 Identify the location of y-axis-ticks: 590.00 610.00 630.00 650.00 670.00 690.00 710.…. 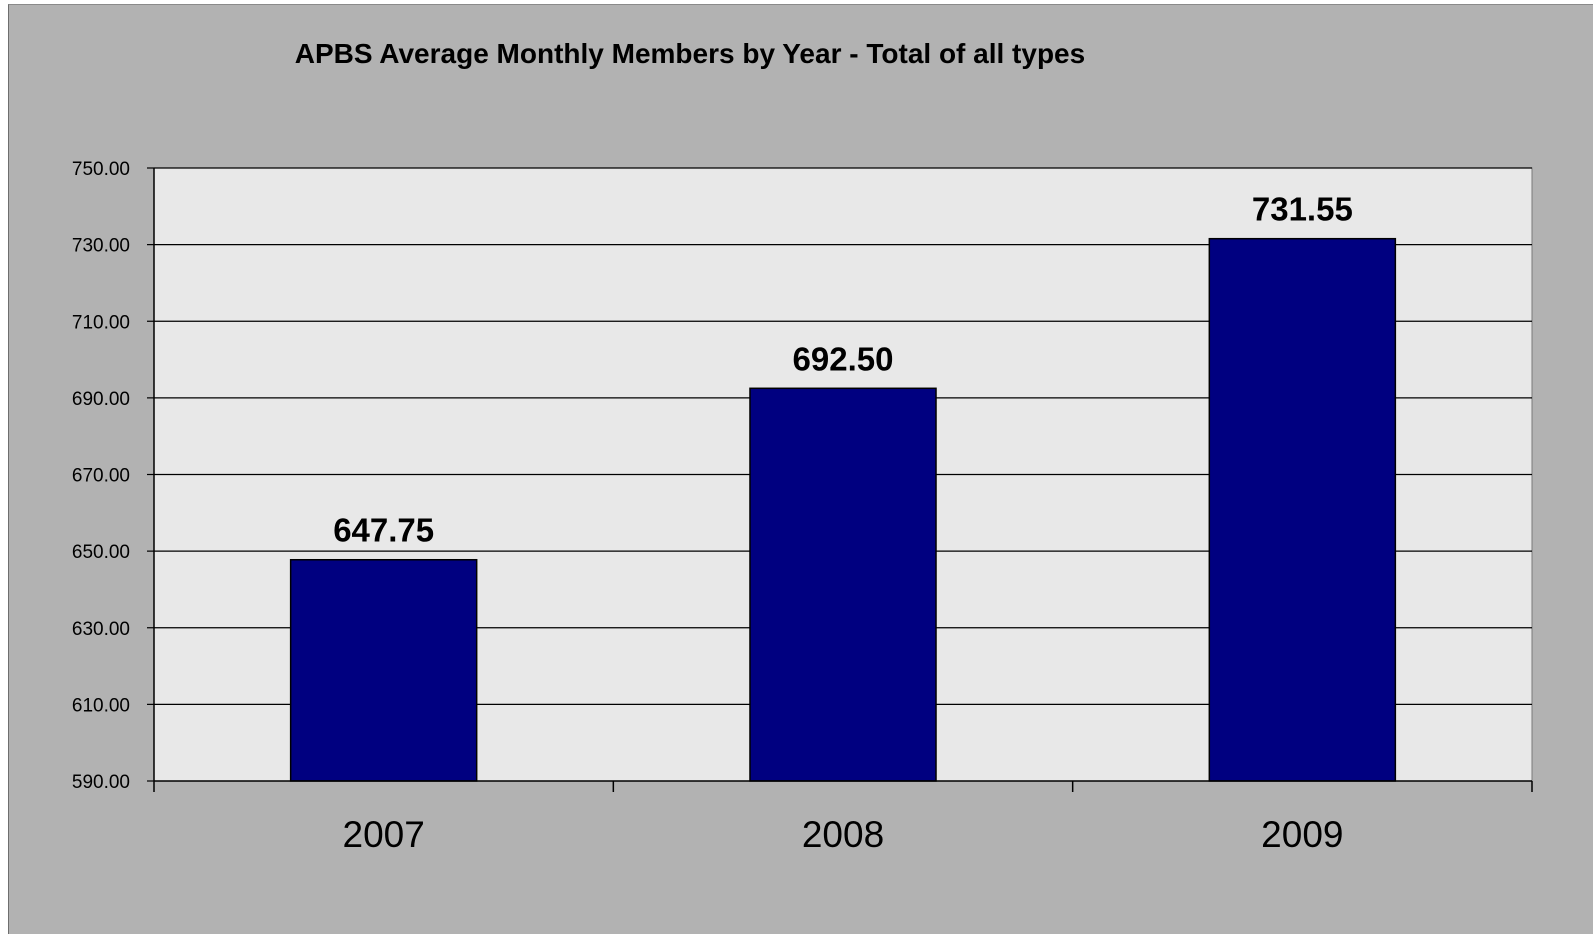
(101, 476).